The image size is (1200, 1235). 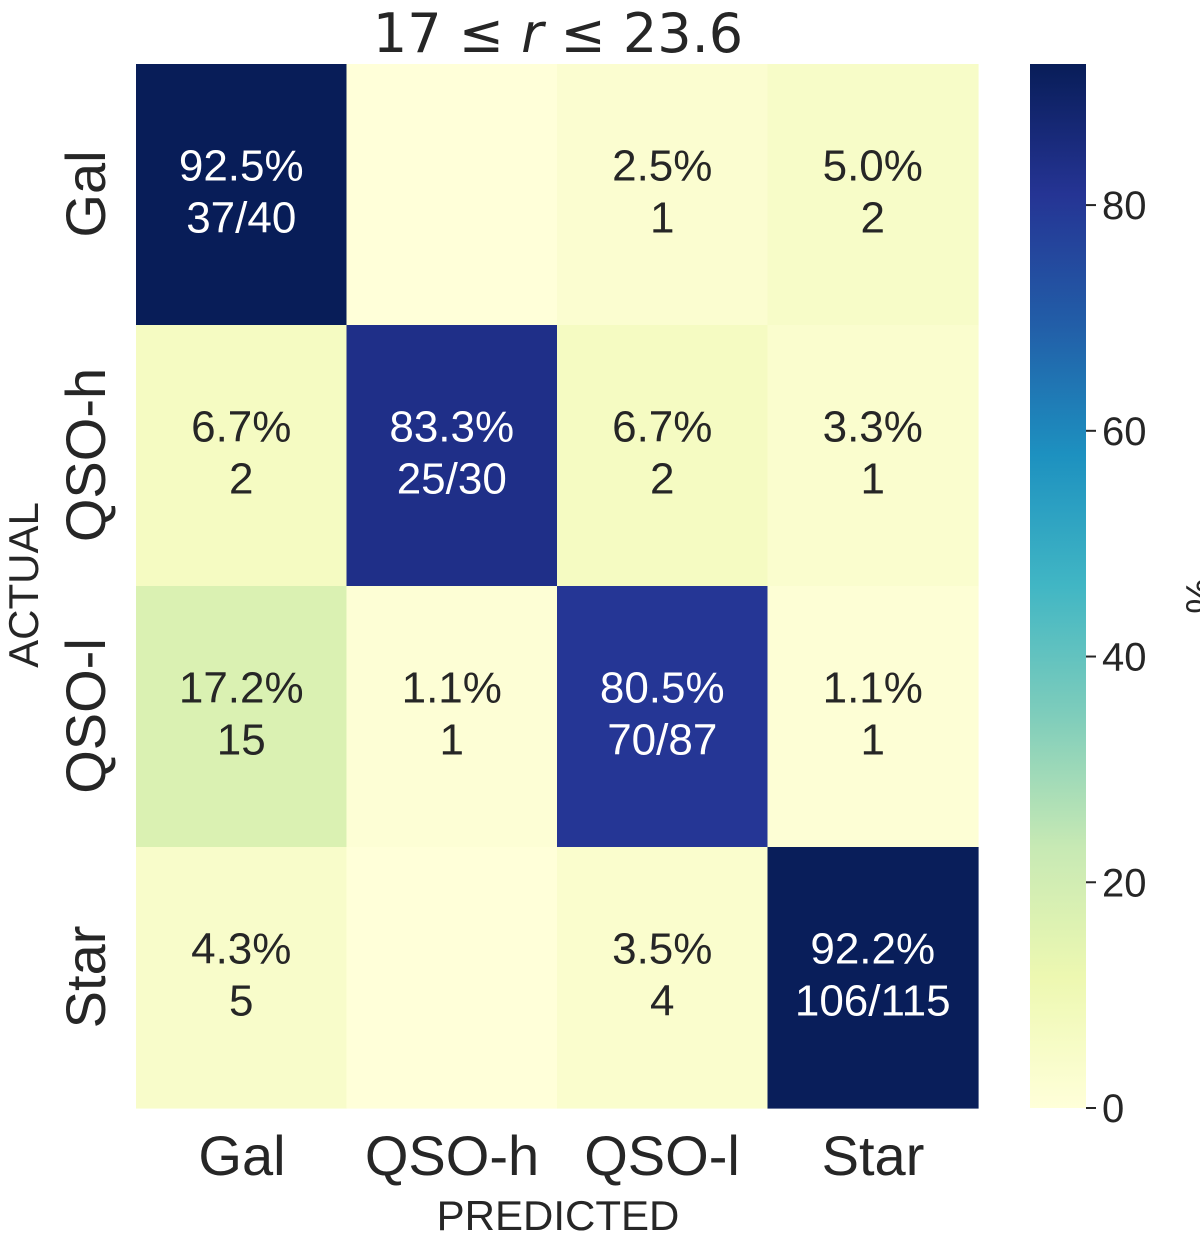 I want to click on cell-percent-label: 3.3%, so click(x=873, y=427).